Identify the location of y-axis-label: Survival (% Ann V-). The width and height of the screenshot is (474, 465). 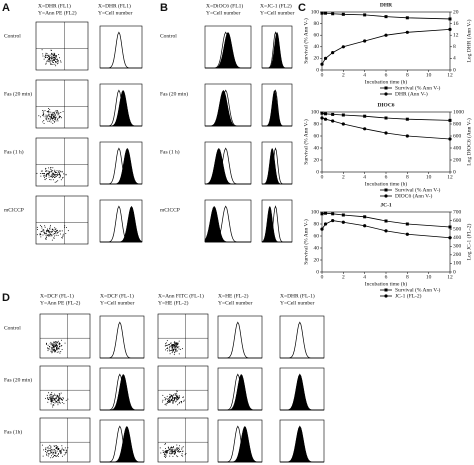
(305, 242).